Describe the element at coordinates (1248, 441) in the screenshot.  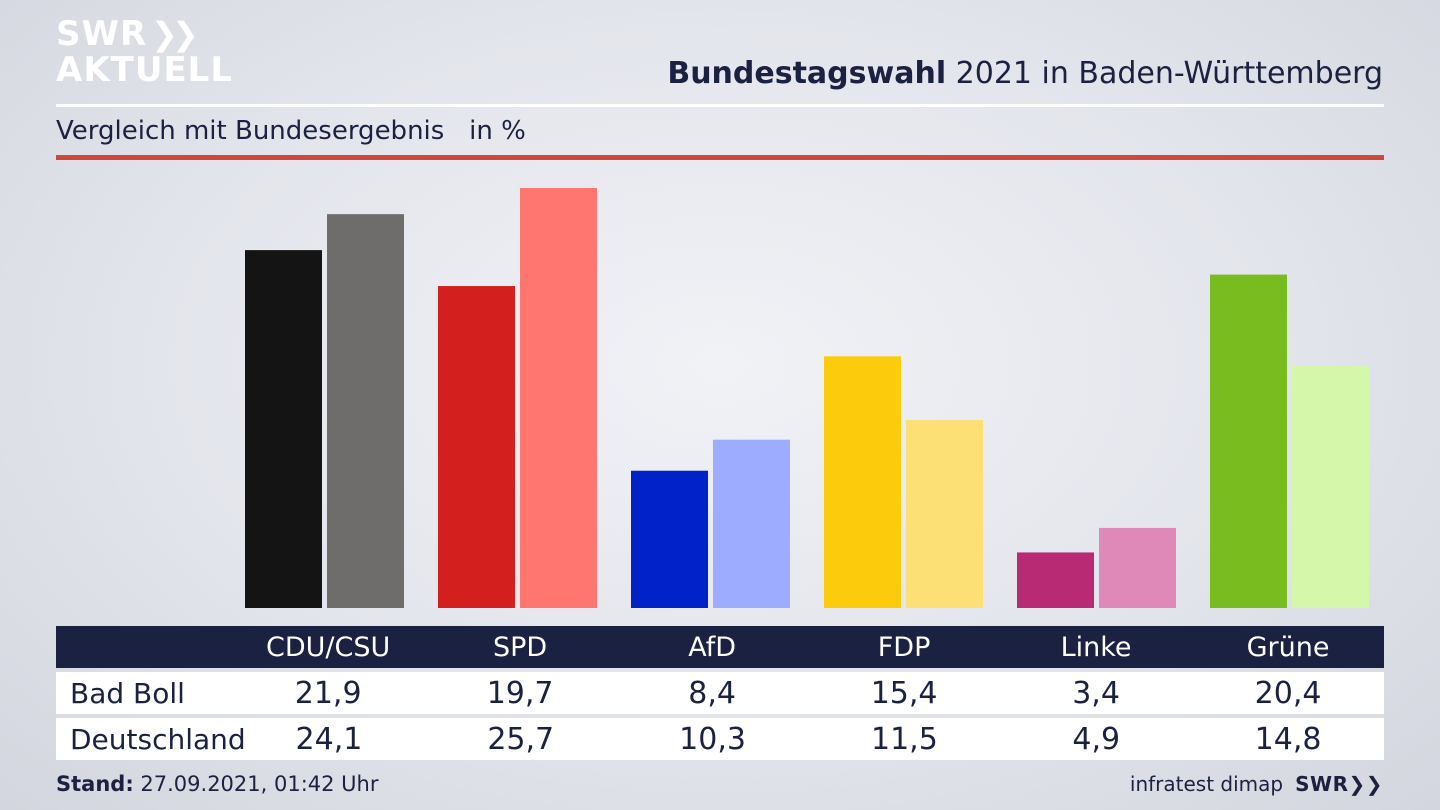
I see `bar-grne-bad-boll` at that location.